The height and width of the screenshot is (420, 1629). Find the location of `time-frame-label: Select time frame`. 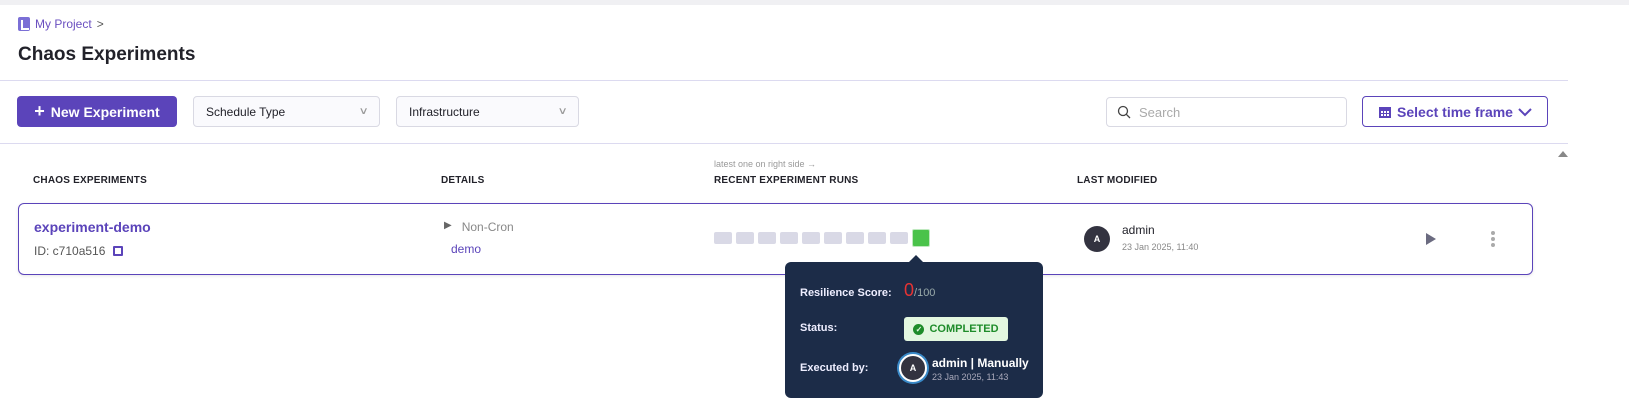

time-frame-label: Select time frame is located at coordinates (1455, 111).